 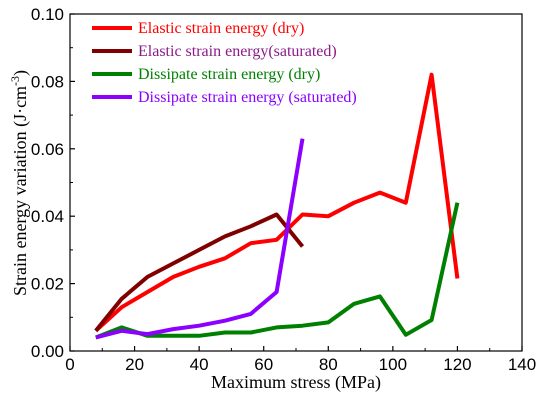 I want to click on y-axis-title: Strain energy variation (J·cm-3), so click(x=19, y=183).